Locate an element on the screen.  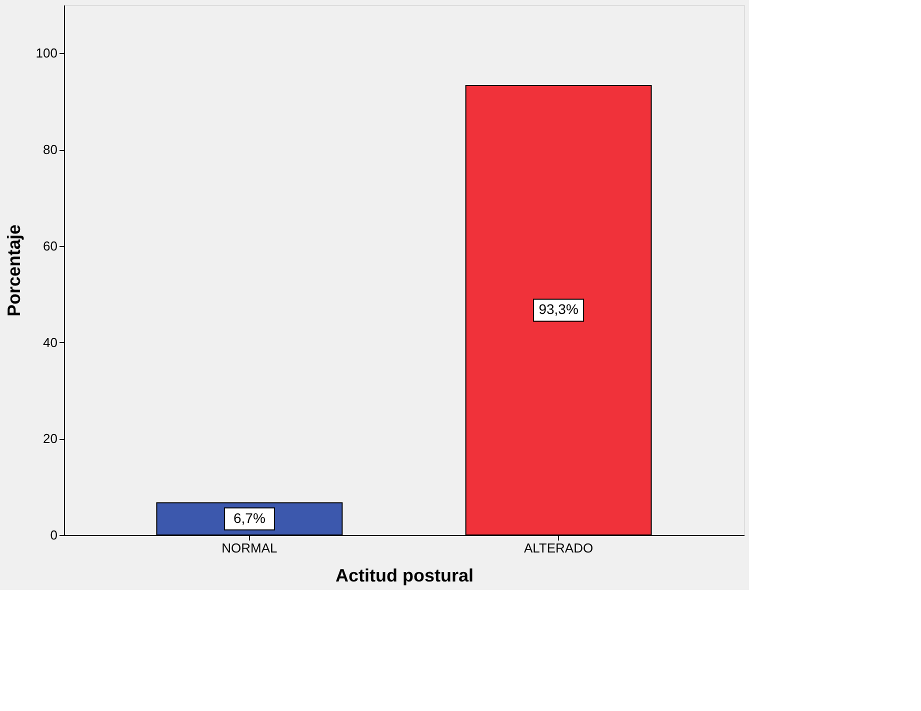
x-tick-label: NORMAL is located at coordinates (250, 548).